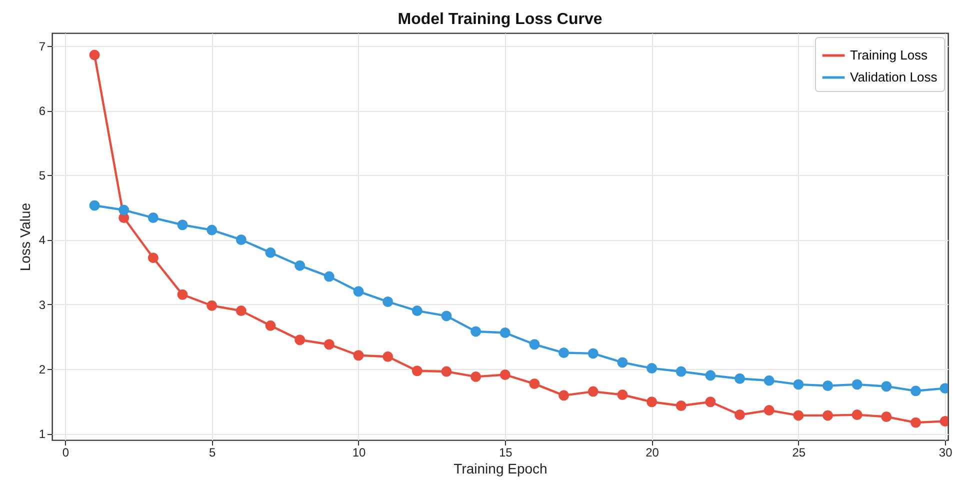 The height and width of the screenshot is (484, 976). What do you see at coordinates (42, 305) in the screenshot?
I see `y-tick-label: 3` at bounding box center [42, 305].